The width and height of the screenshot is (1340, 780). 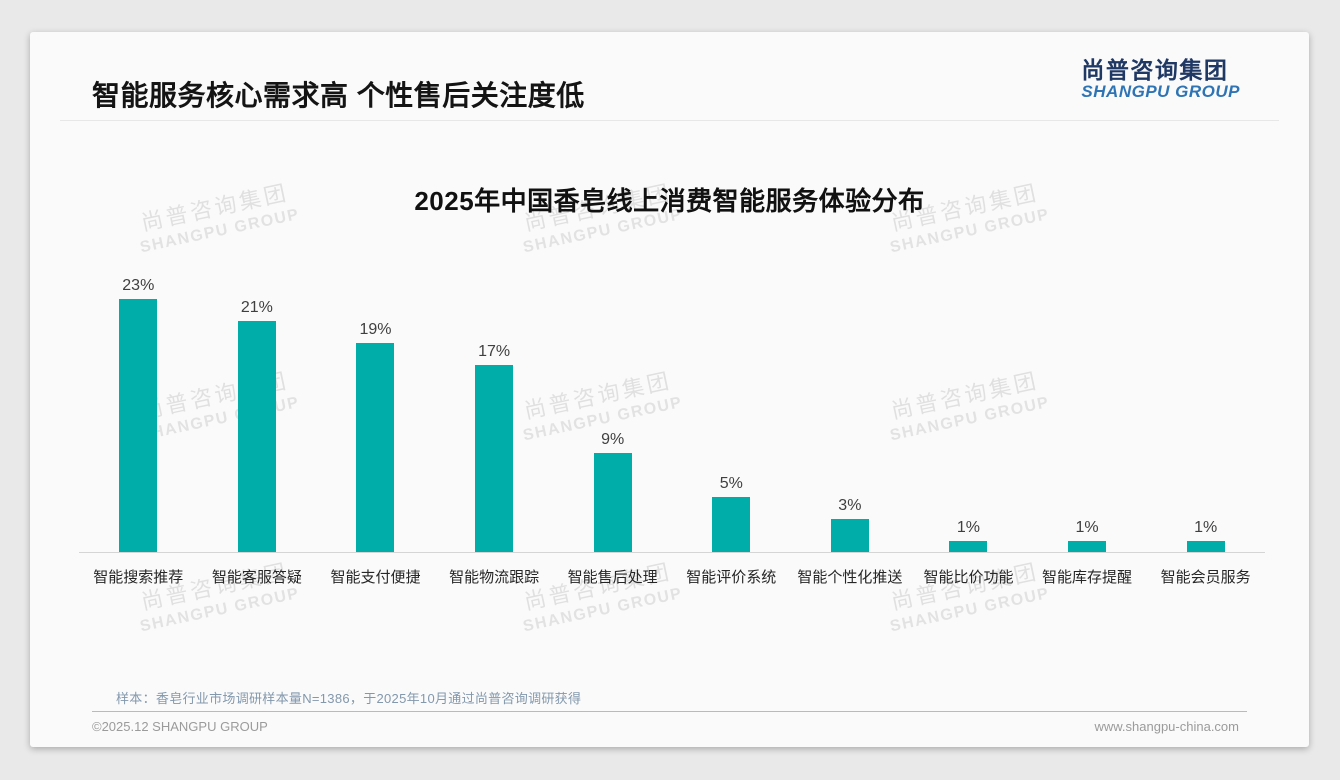 I want to click on header-divider, so click(x=669, y=120).